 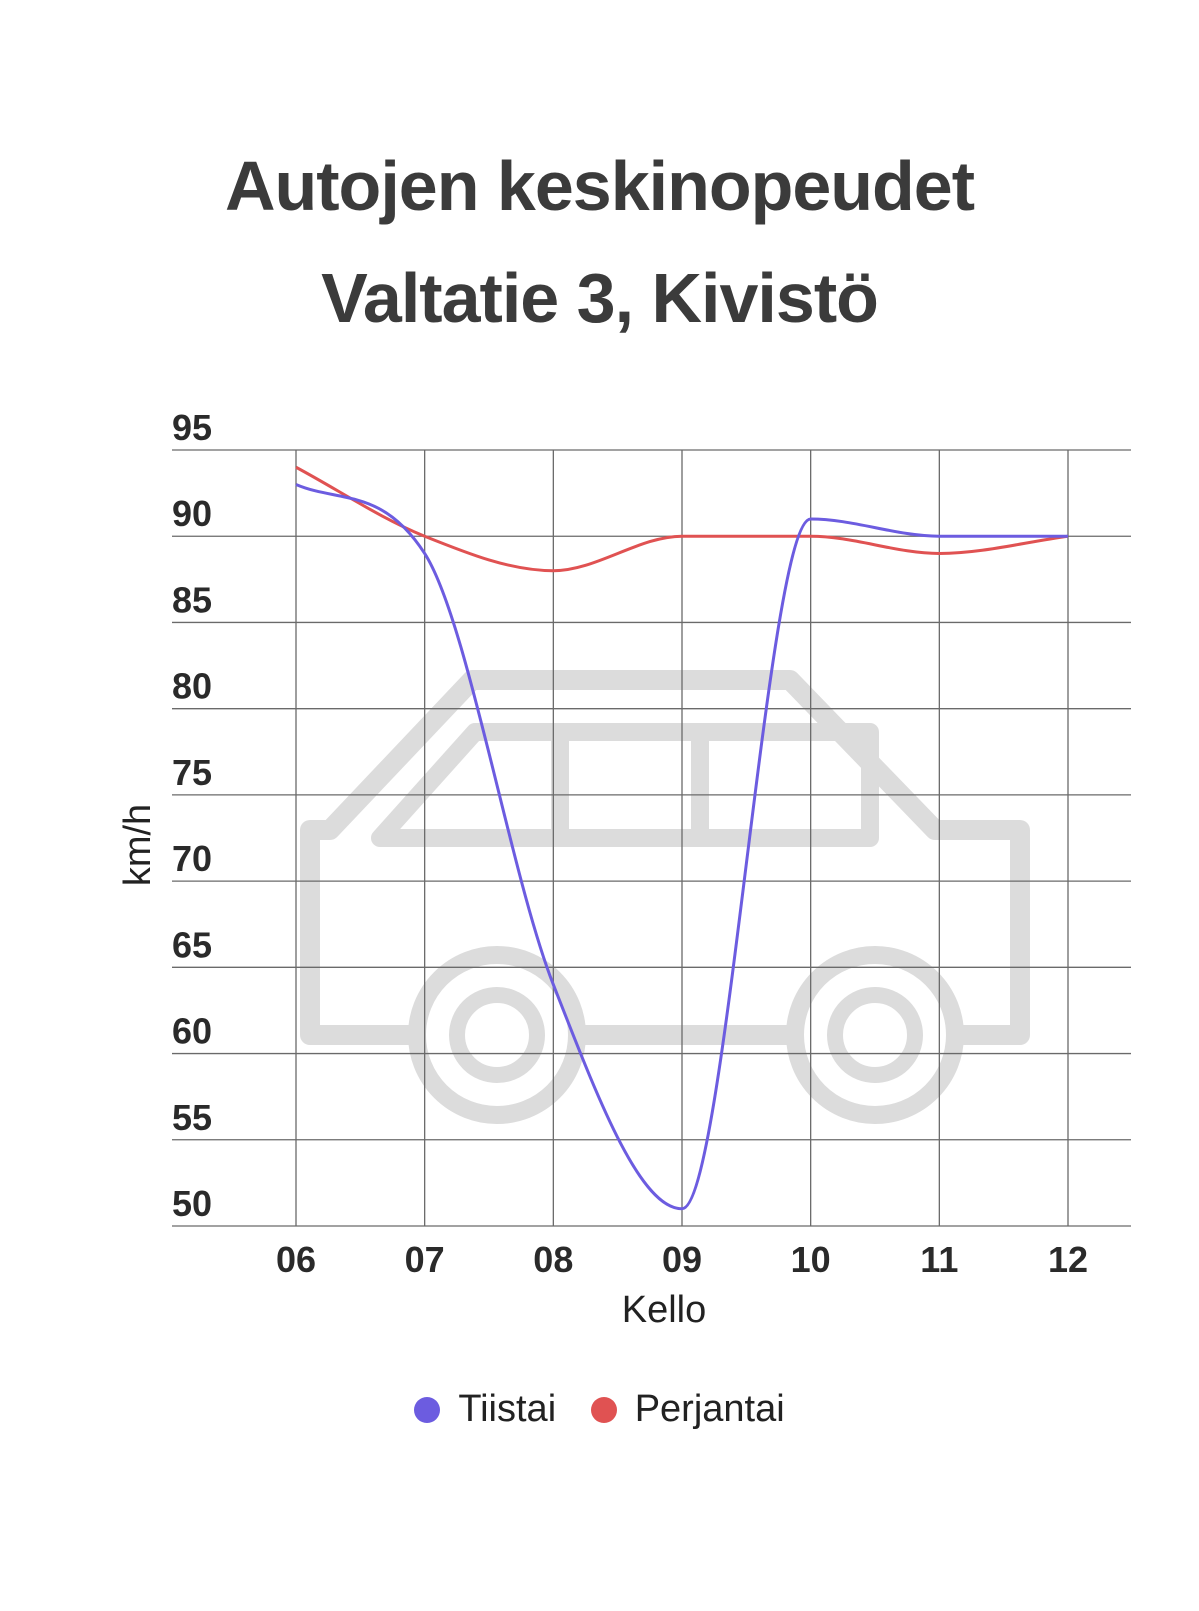 I want to click on x-tick-label: 07, so click(x=425, y=1259).